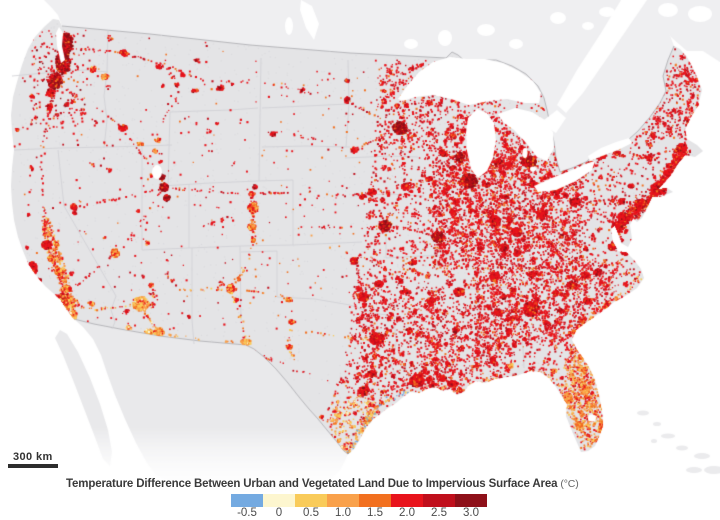  What do you see at coordinates (247, 513) in the screenshot?
I see `legend-tick-label: -0.5` at bounding box center [247, 513].